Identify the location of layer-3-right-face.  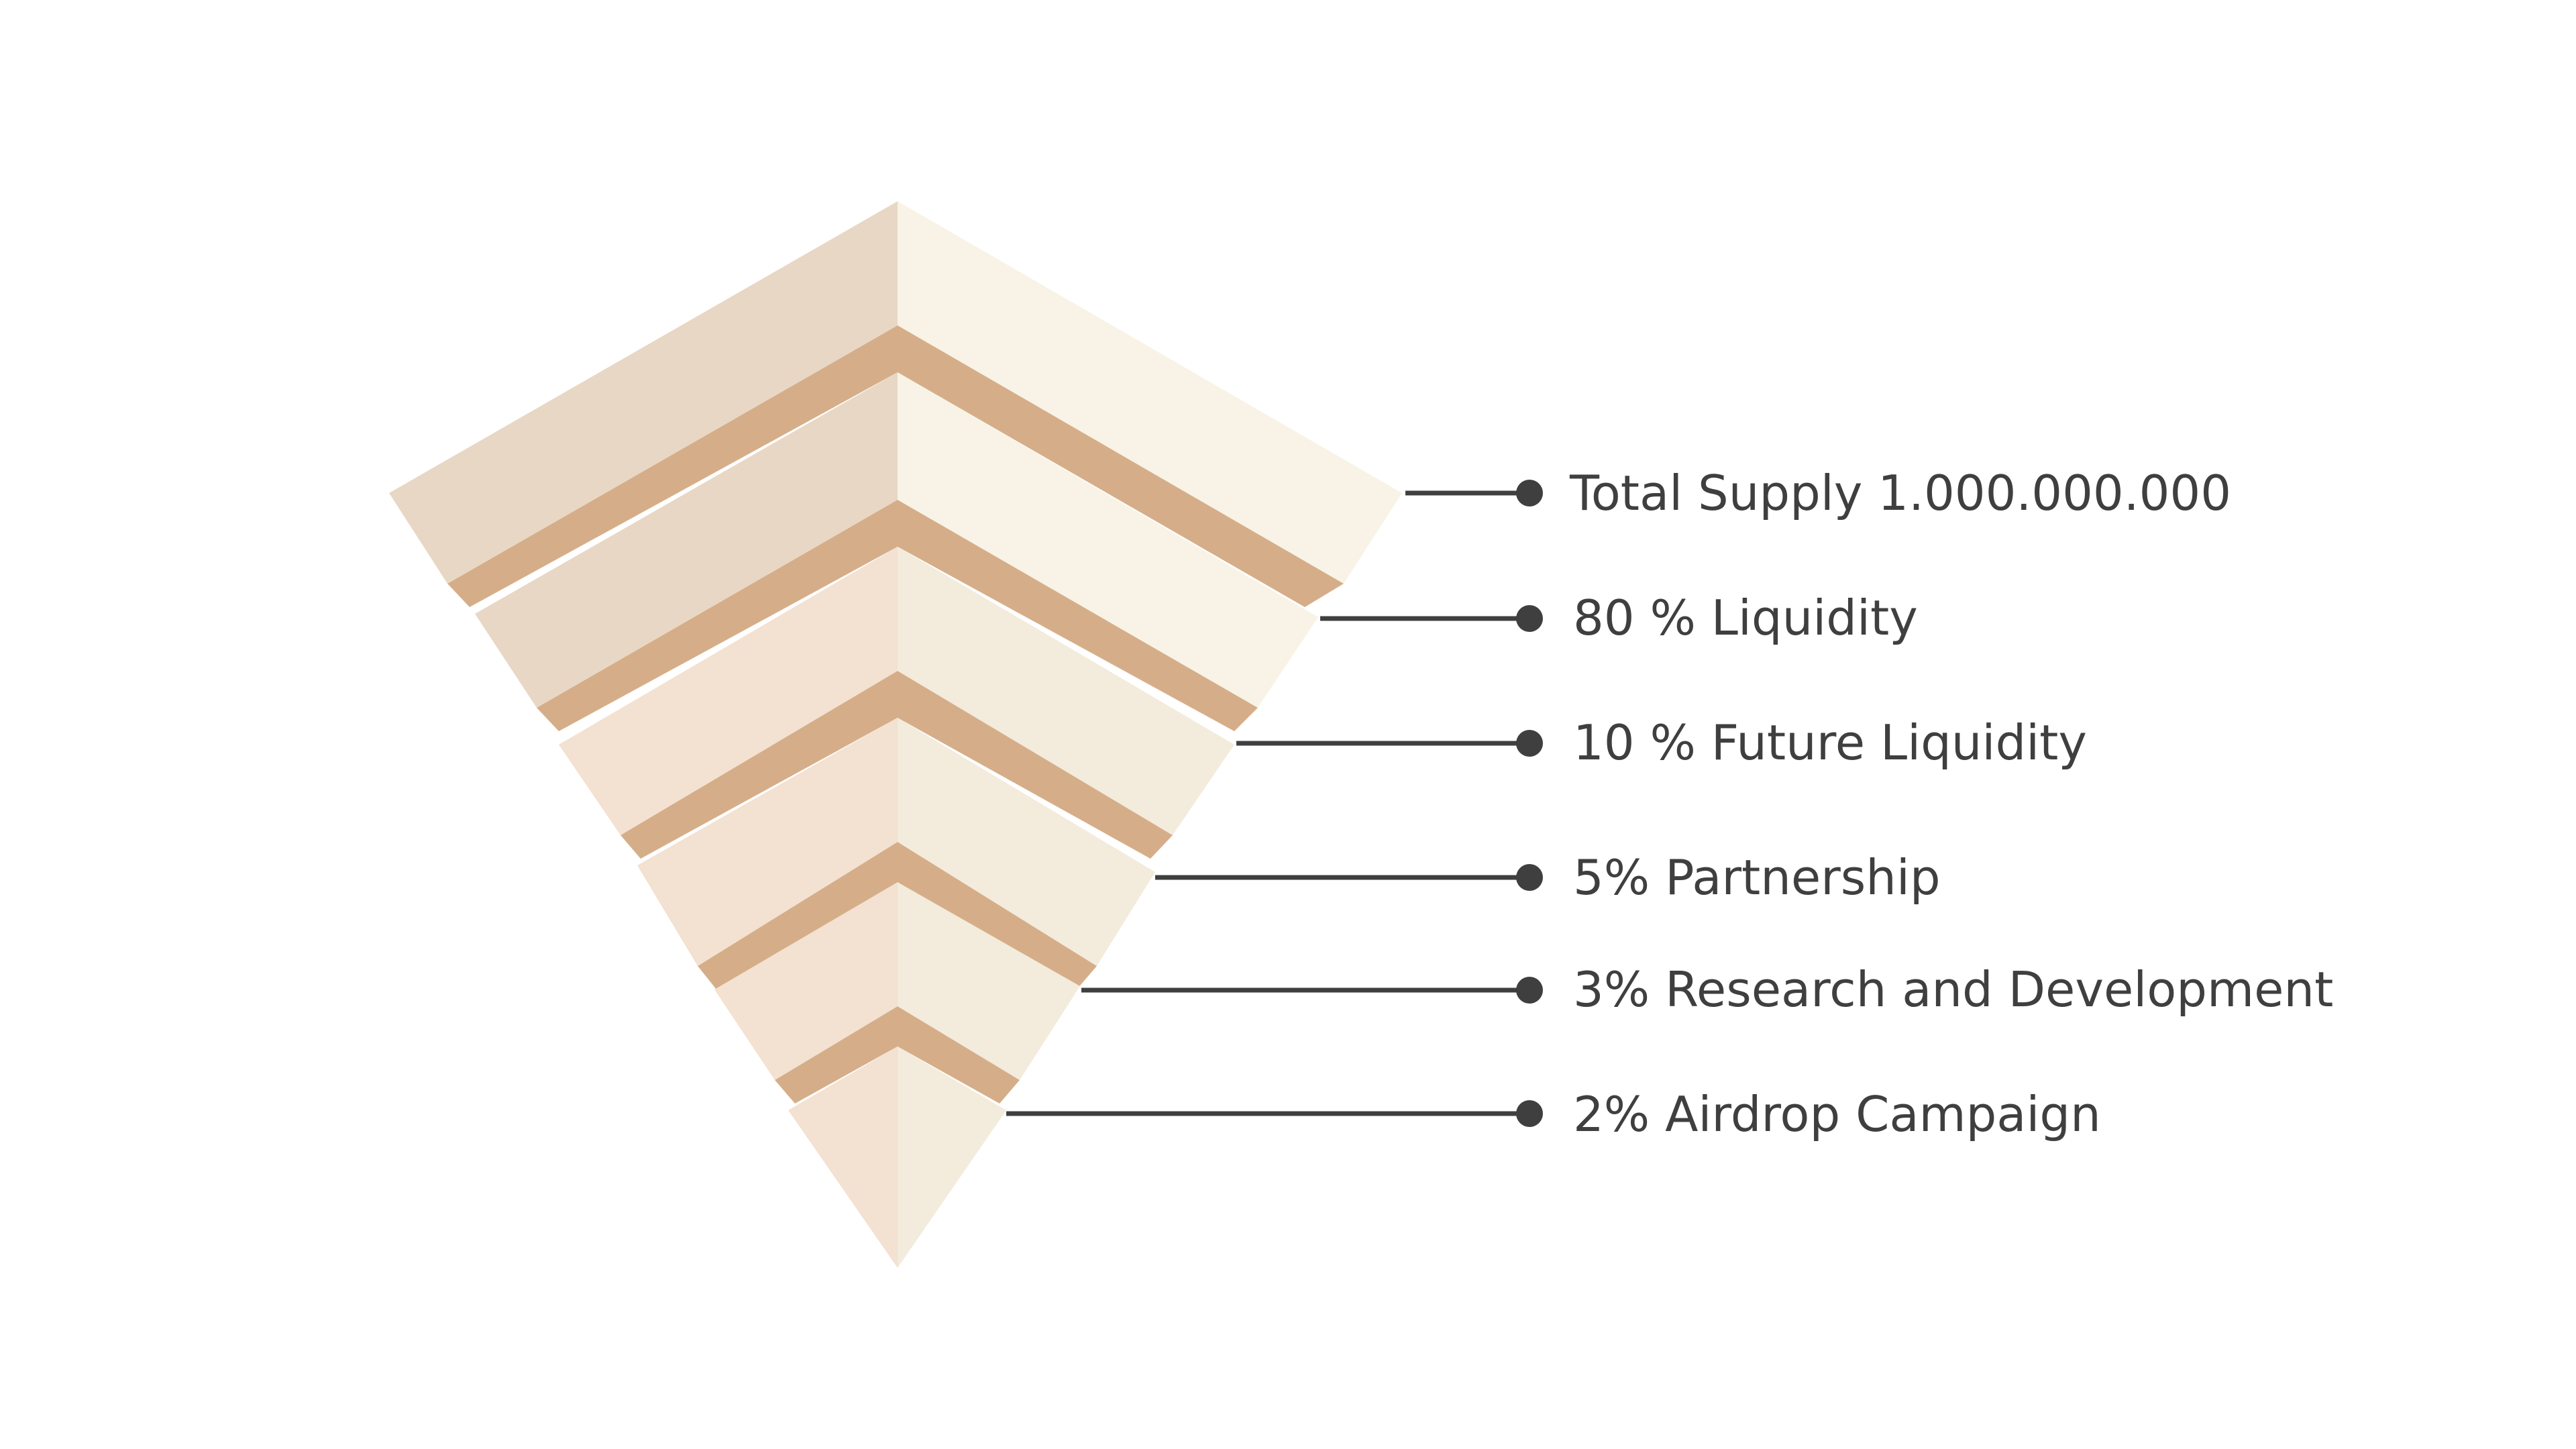
(1066, 691).